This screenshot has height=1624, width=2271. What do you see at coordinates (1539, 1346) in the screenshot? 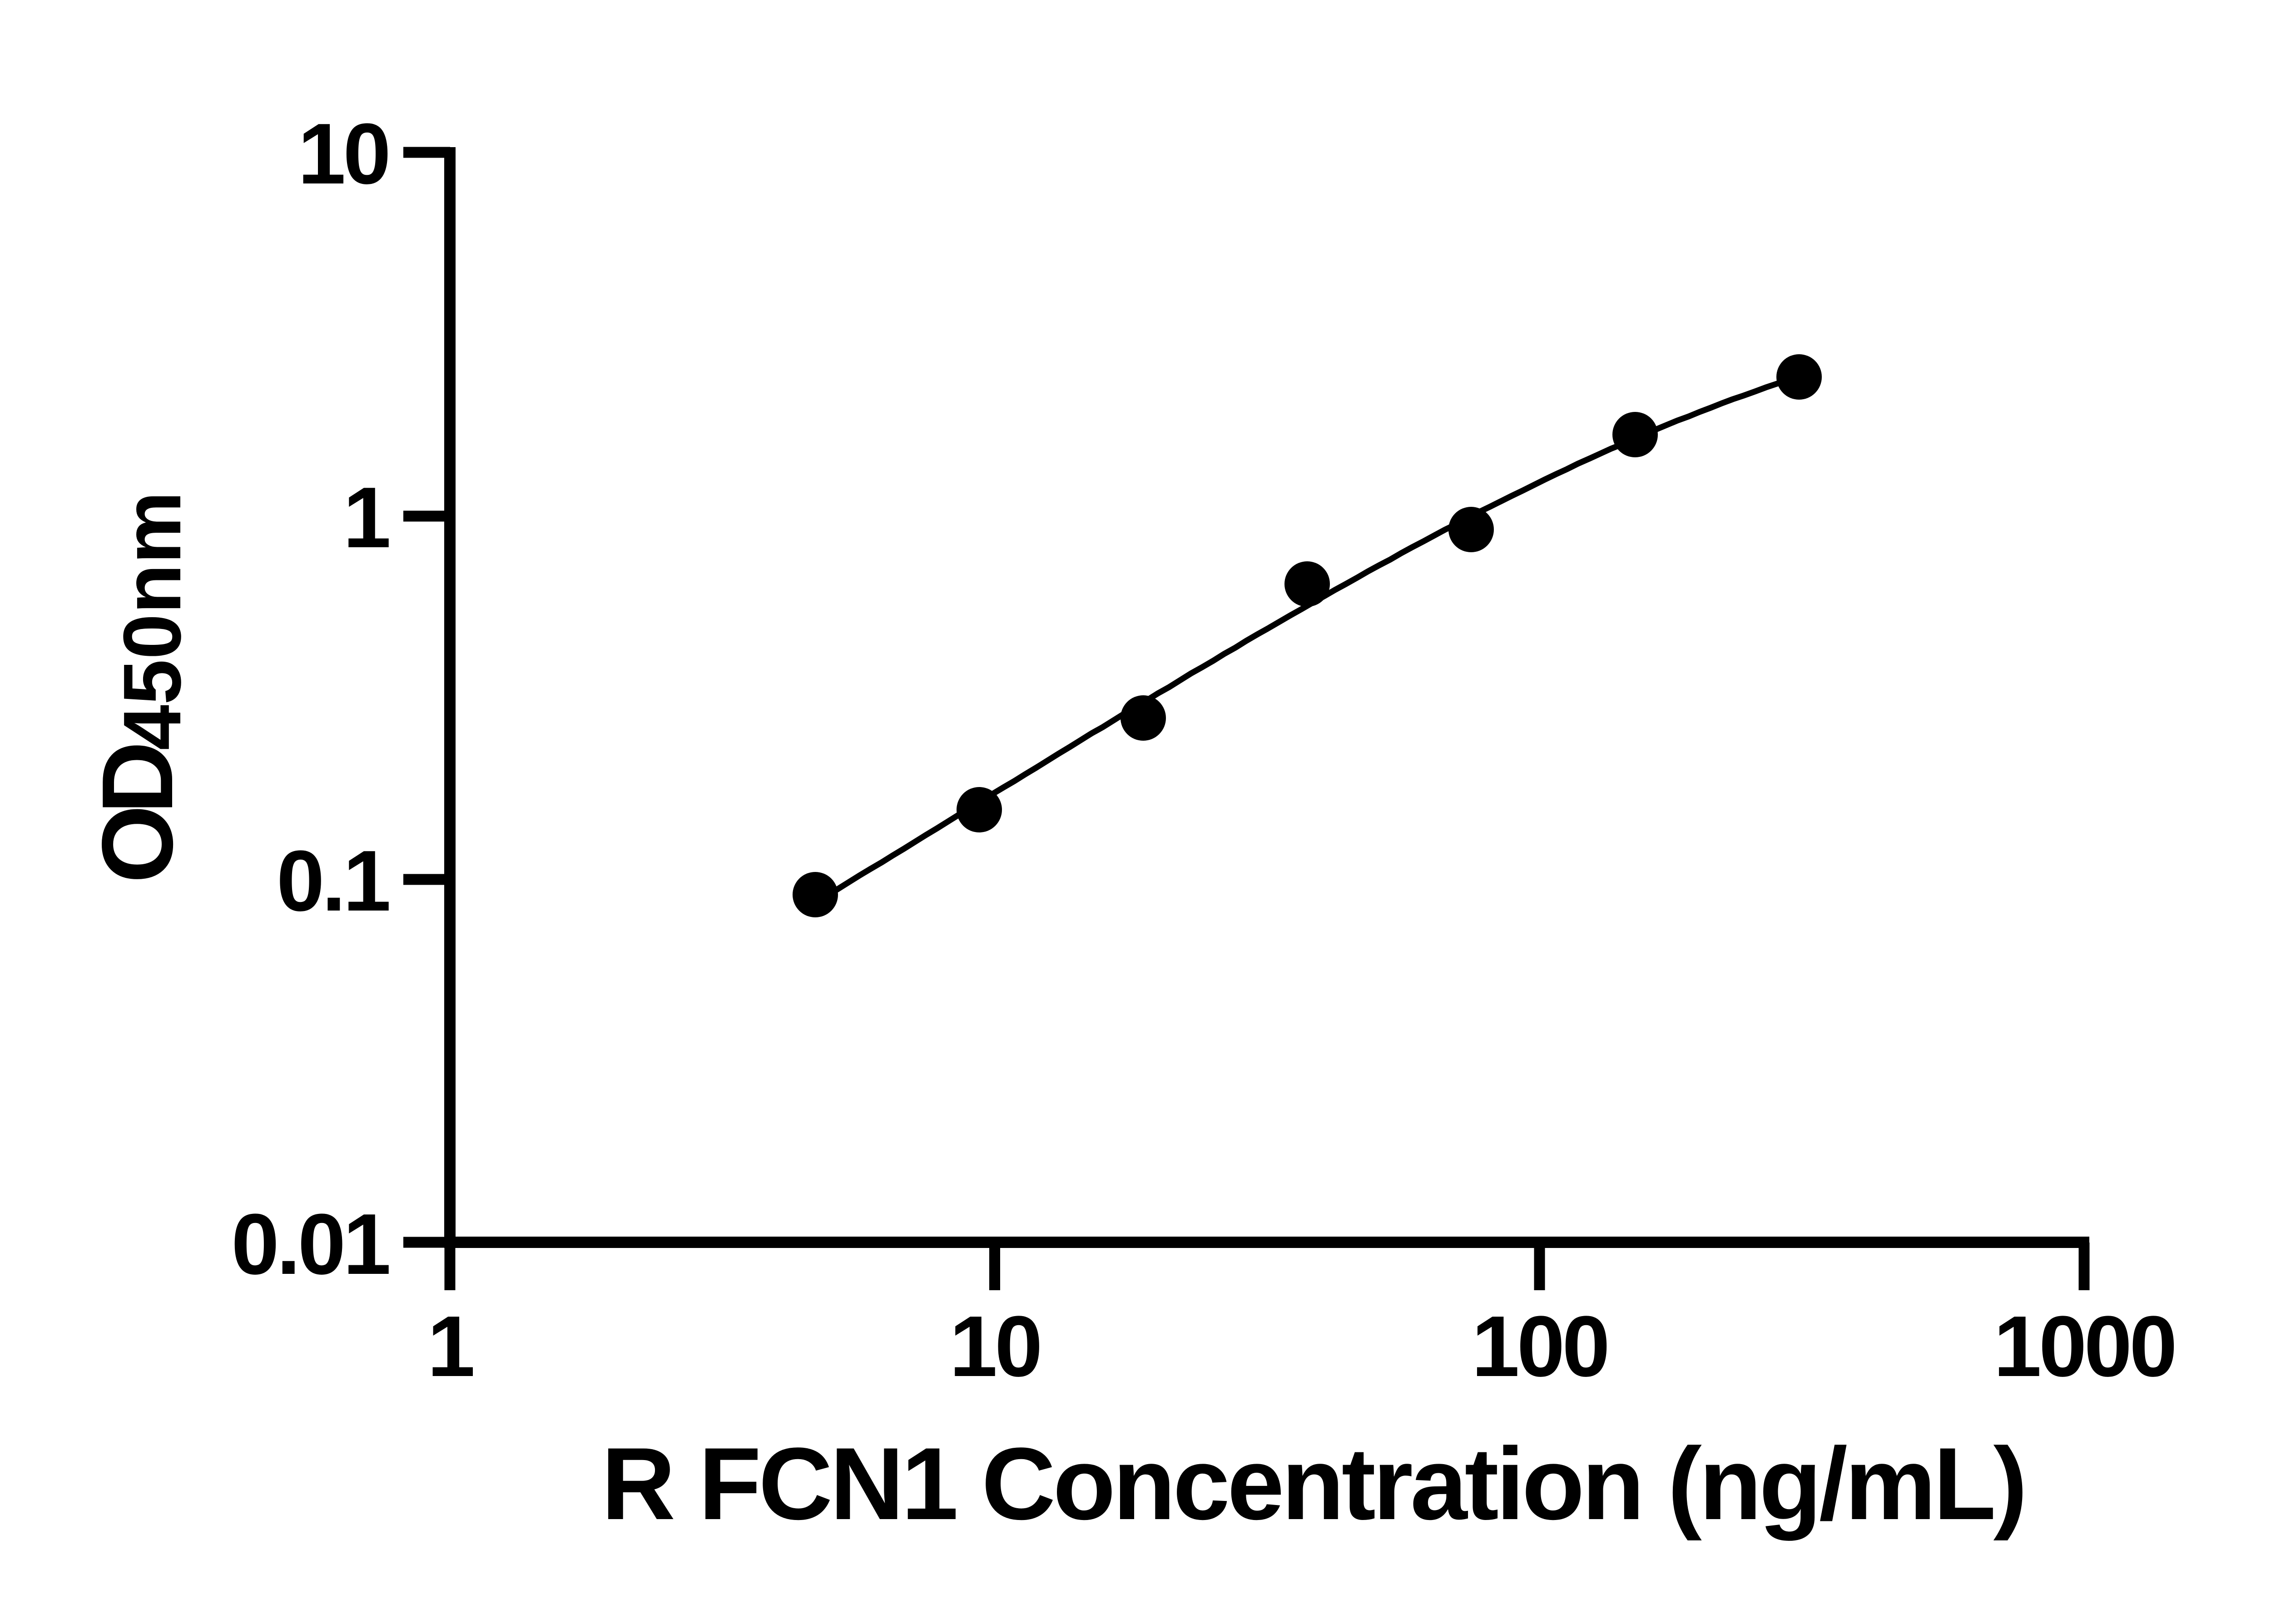
I see `svg-text: 100` at bounding box center [1539, 1346].